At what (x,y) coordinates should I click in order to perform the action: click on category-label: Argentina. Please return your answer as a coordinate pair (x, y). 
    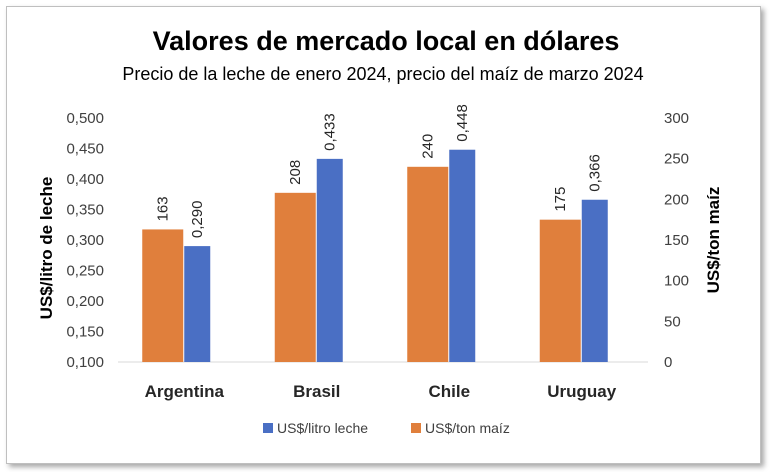
    Looking at the image, I should click on (185, 391).